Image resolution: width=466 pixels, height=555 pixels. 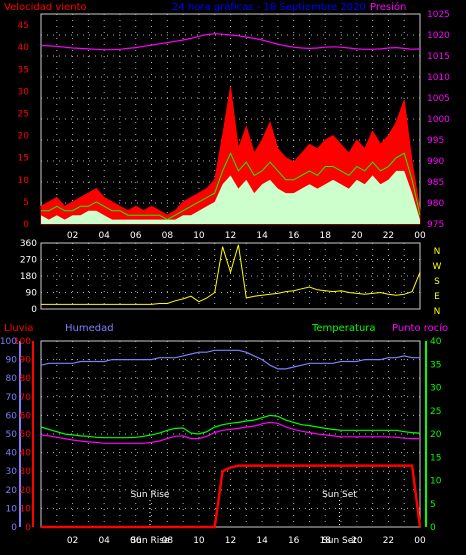 What do you see at coordinates (45, 7) in the screenshot?
I see `wind-speed-label: Velocidad viento` at bounding box center [45, 7].